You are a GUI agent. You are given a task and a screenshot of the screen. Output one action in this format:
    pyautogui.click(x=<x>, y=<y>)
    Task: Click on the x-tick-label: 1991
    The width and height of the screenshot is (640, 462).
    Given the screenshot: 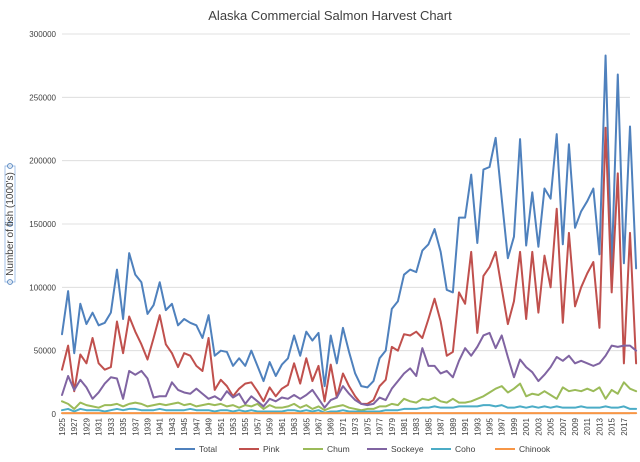 What is the action you would take?
    pyautogui.click(x=465, y=426)
    